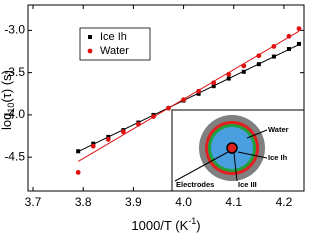 This screenshot has width=320, height=240. What do you see at coordinates (83, 202) in the screenshot?
I see `x-tick-label: 3.8` at bounding box center [83, 202].